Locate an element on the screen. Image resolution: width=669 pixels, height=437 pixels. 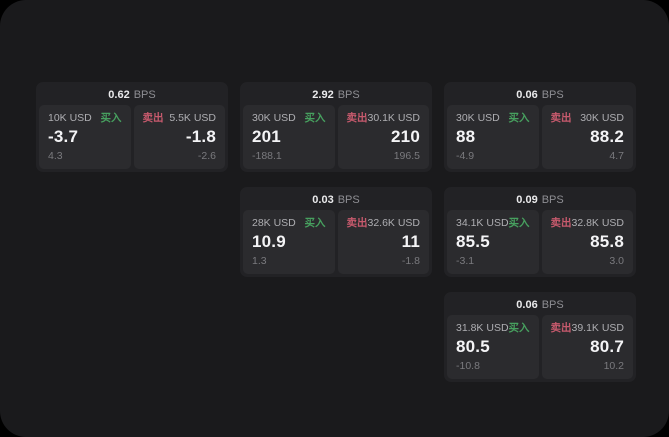
buy-sub-value: -10.8 is located at coordinates (468, 366).